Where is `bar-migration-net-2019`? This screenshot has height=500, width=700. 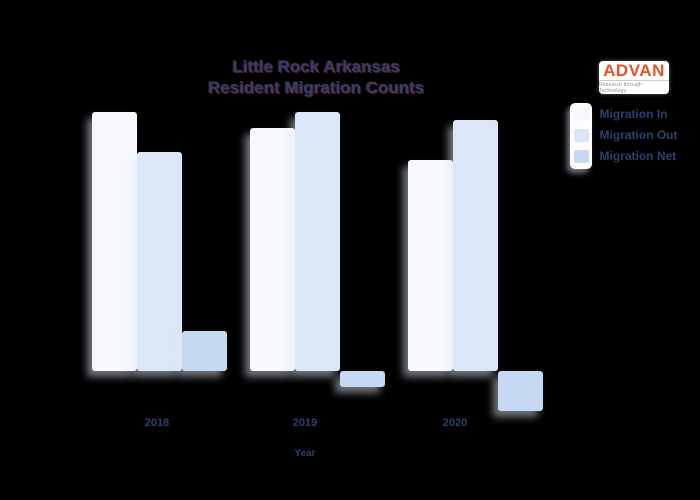
bar-migration-net-2019 is located at coordinates (362, 379).